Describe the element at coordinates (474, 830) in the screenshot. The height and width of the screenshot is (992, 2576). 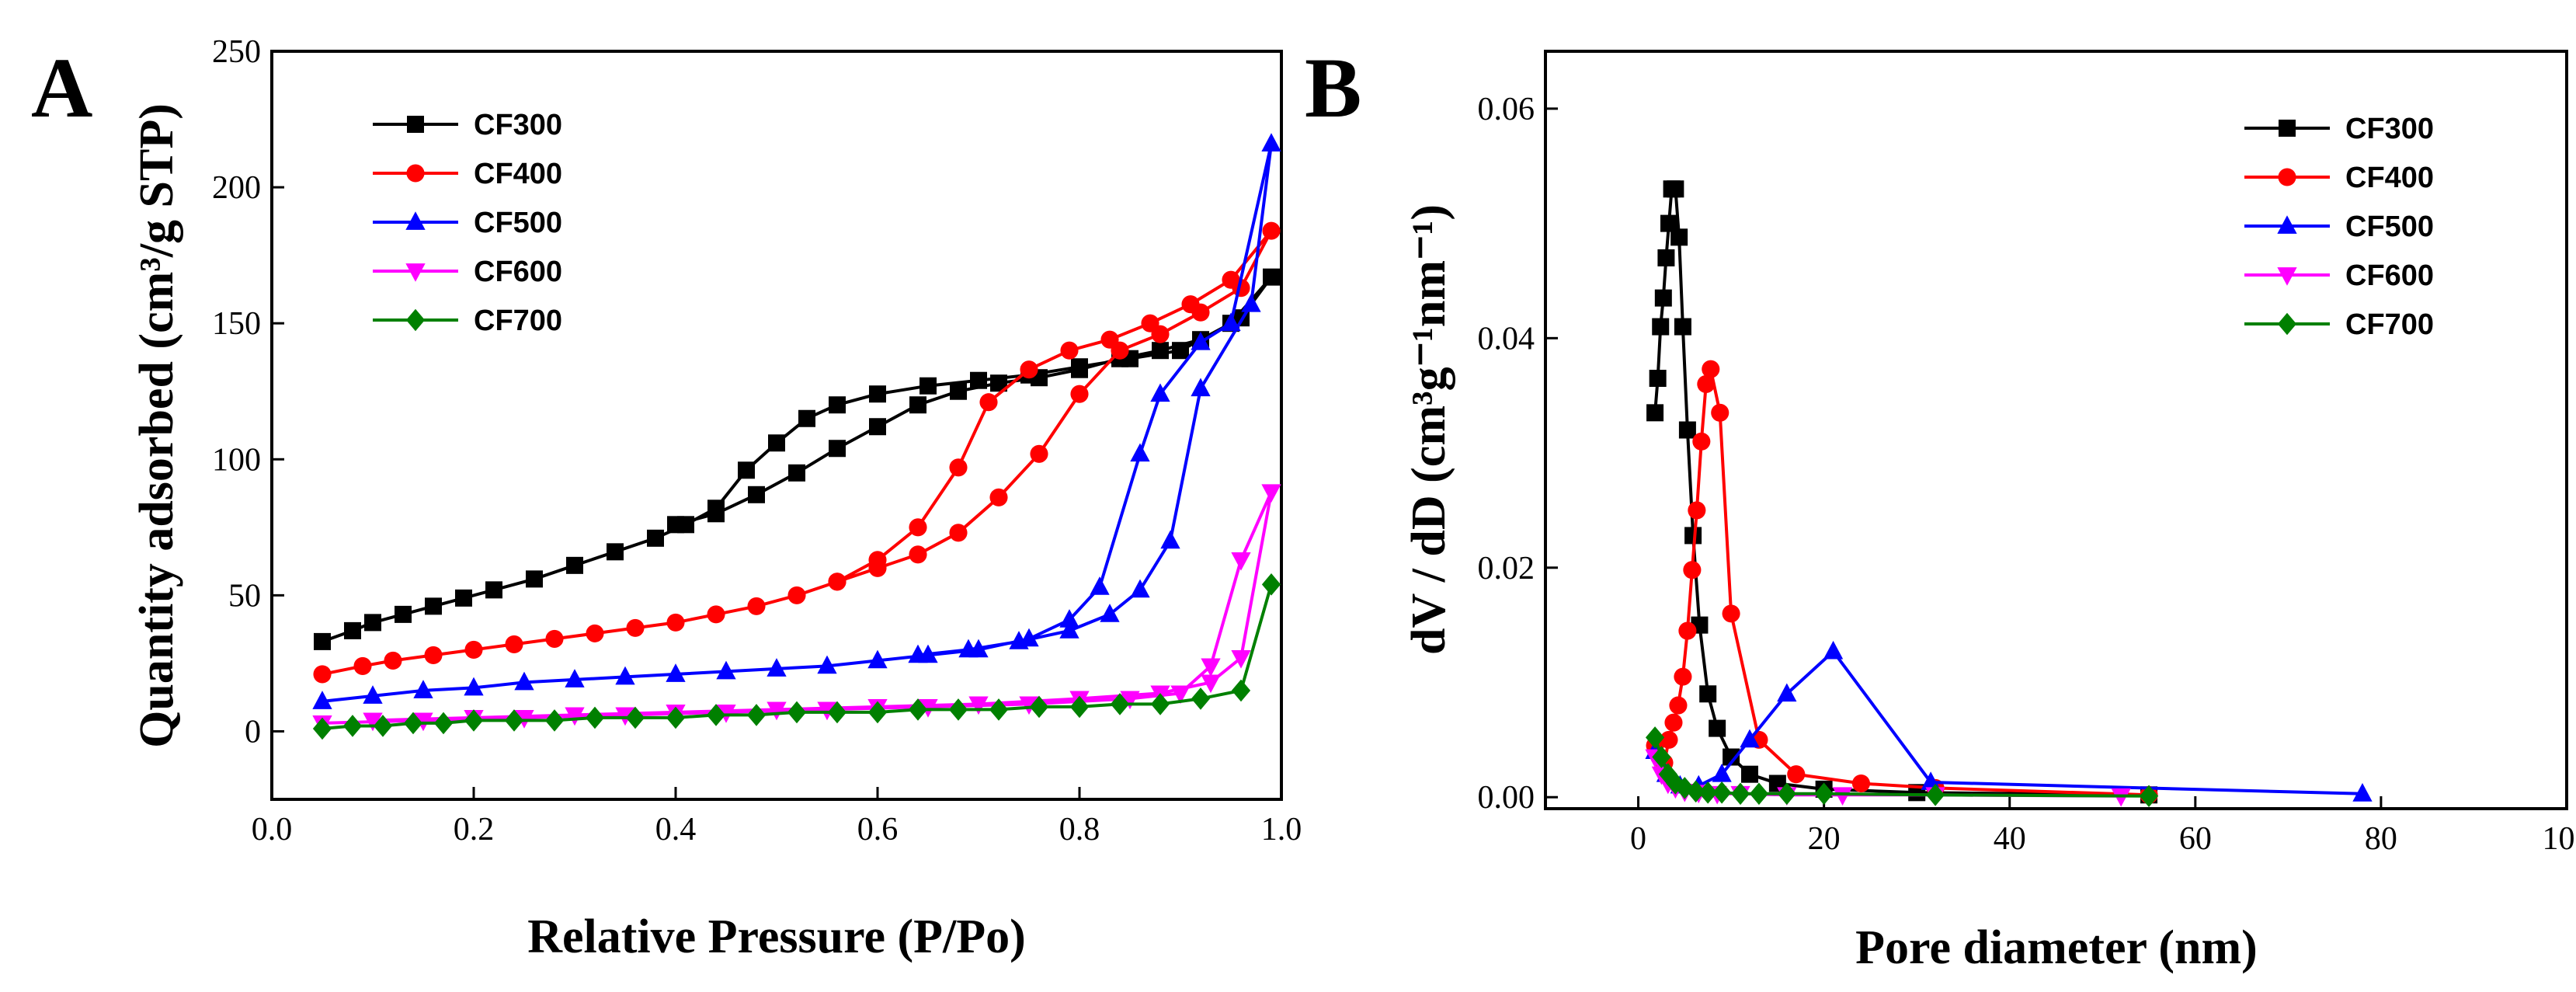
I see `x-tick-label: 0.2` at that location.